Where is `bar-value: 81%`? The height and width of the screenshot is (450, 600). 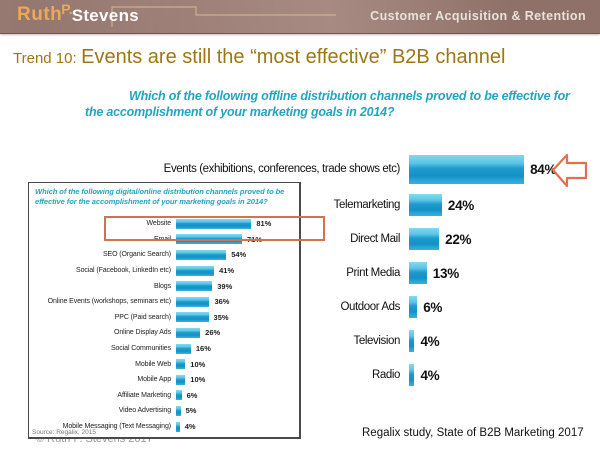
bar-value: 81% is located at coordinates (264, 224).